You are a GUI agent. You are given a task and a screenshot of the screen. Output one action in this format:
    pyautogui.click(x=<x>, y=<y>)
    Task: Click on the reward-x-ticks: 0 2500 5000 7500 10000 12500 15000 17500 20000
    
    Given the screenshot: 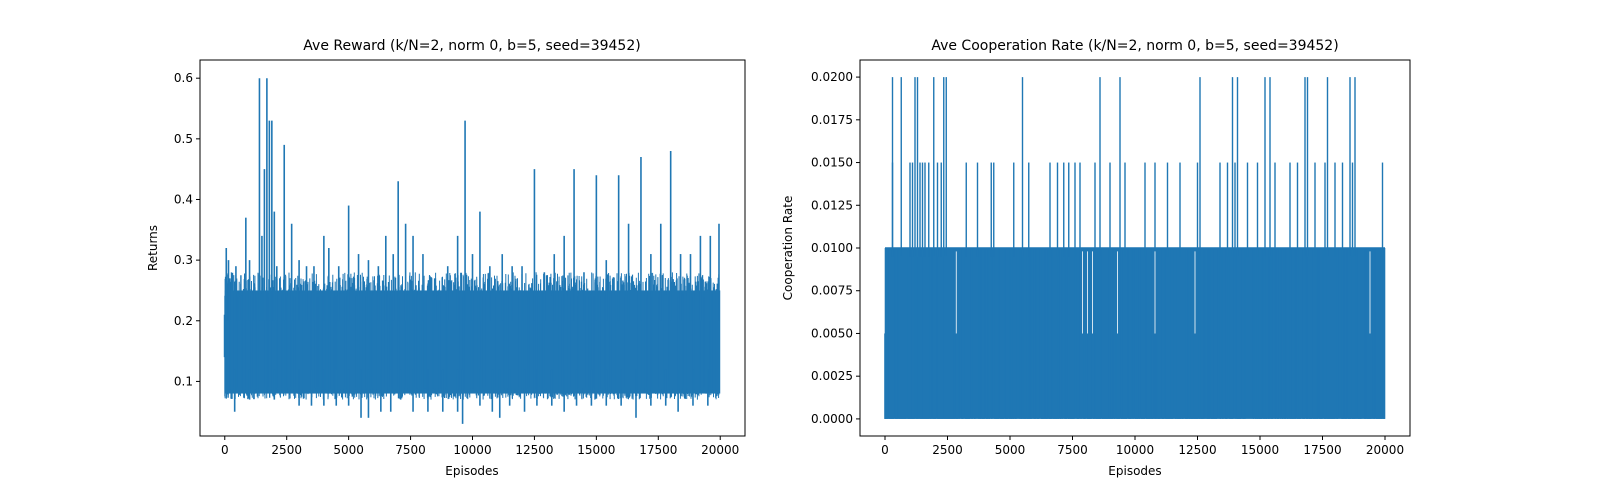 What is the action you would take?
    pyautogui.click(x=480, y=446)
    